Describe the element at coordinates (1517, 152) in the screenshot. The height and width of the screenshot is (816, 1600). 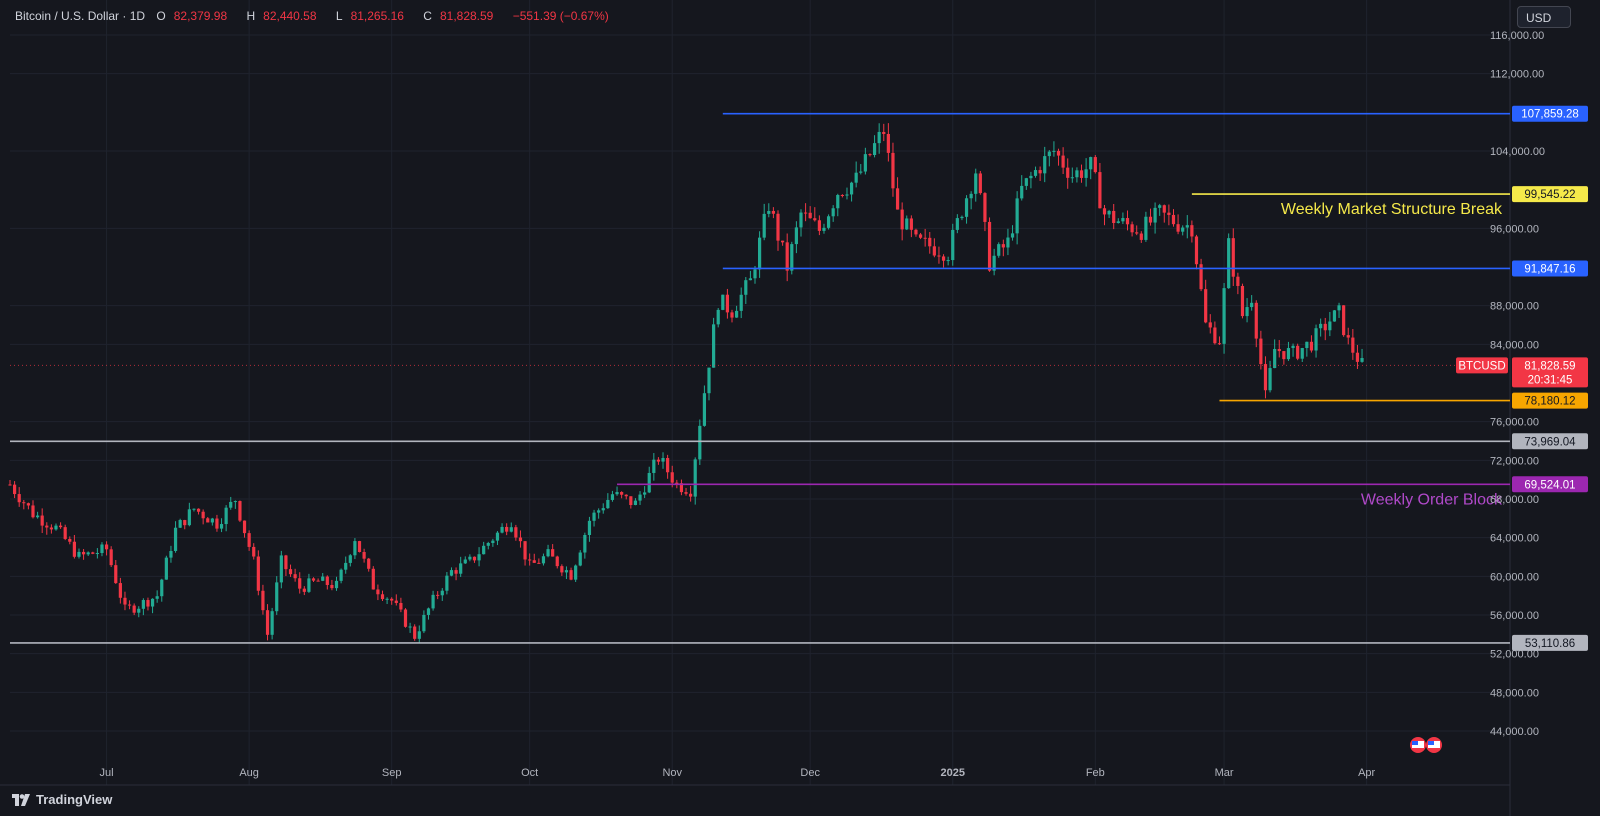
I see `price-tick-label: 104,000.00` at that location.